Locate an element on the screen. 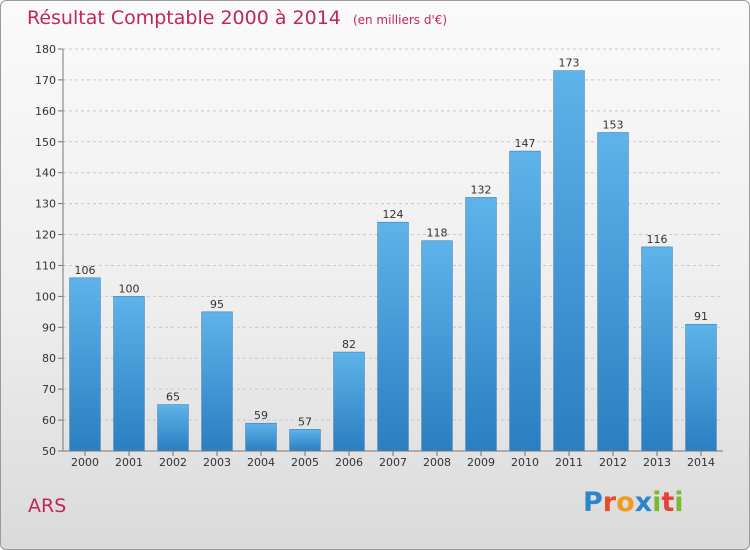  place-label: ARS is located at coordinates (47, 506).